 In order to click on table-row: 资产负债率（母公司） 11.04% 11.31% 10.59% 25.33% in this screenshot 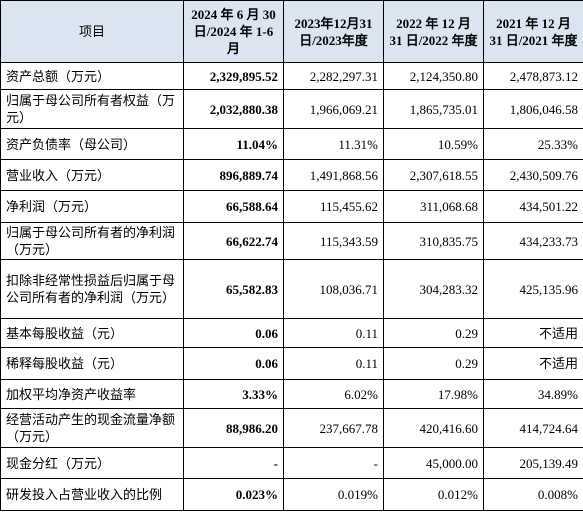, I will do `click(291, 144)`.